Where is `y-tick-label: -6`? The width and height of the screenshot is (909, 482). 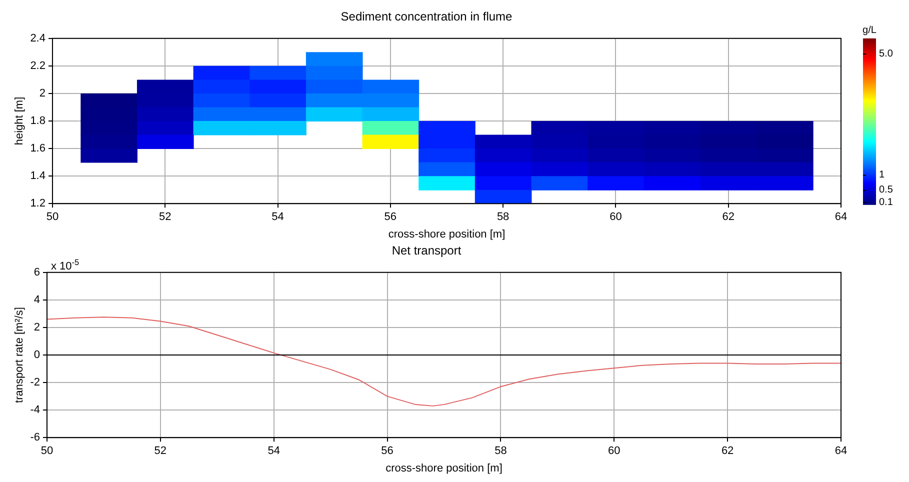
y-tick-label: -6 is located at coordinates (35, 438).